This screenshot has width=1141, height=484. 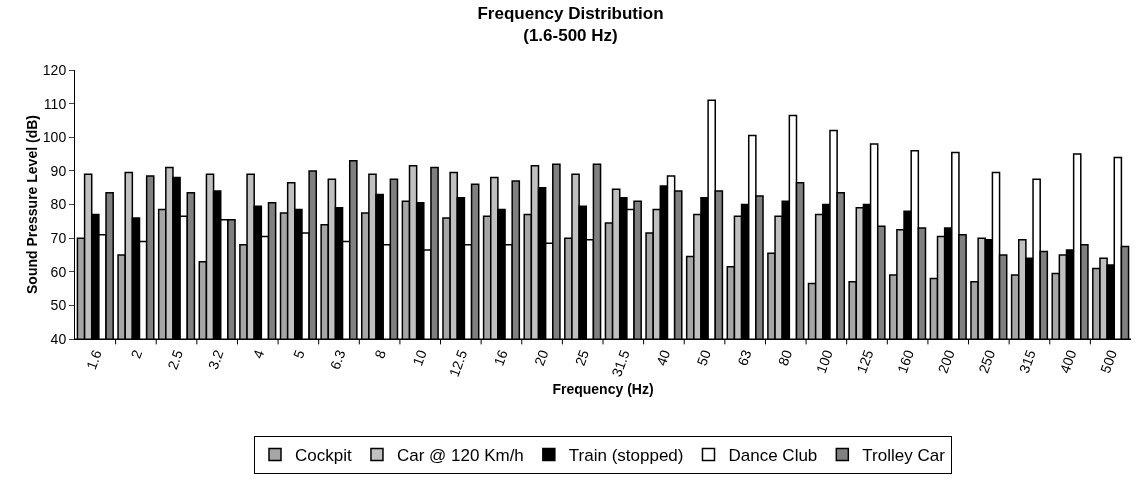 I want to click on x-tick-label: 12.5, so click(x=458, y=363).